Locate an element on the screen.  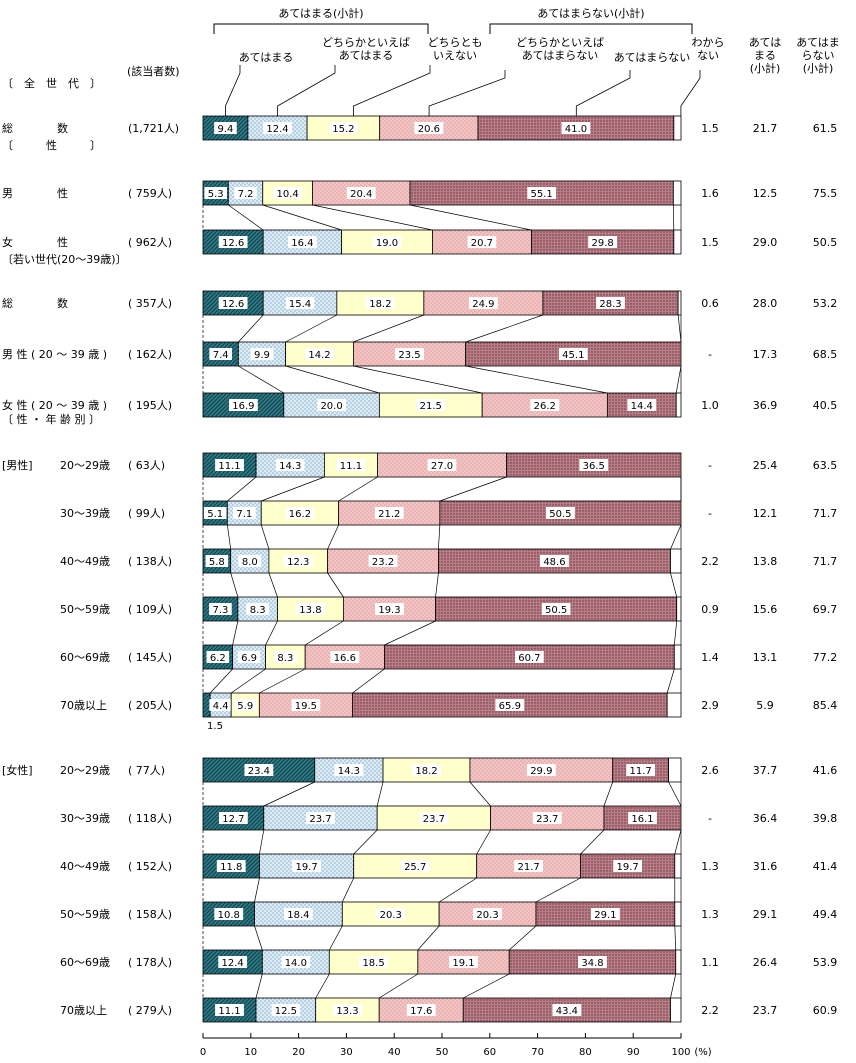
data-label-s4: 20.3 is located at coordinates (487, 915).